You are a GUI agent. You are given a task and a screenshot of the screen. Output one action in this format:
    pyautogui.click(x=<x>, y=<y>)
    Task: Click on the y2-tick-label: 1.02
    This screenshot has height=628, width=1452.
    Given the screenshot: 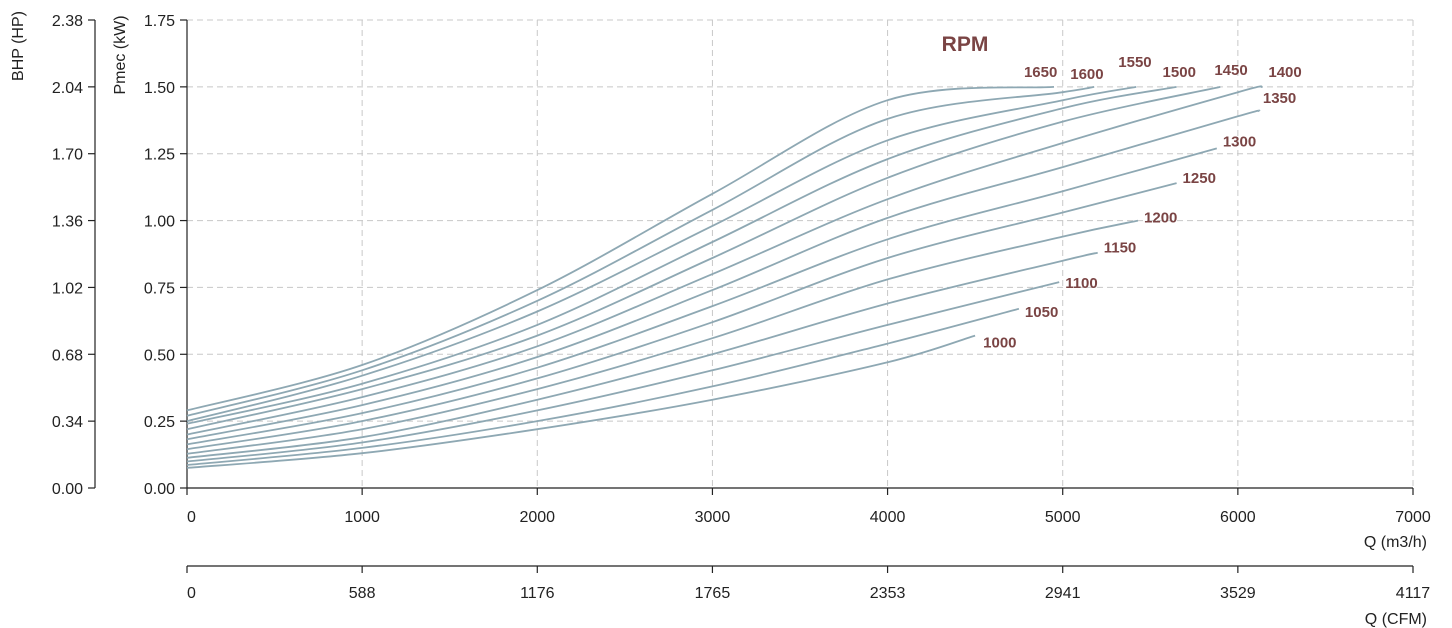 What is the action you would take?
    pyautogui.click(x=67, y=288)
    